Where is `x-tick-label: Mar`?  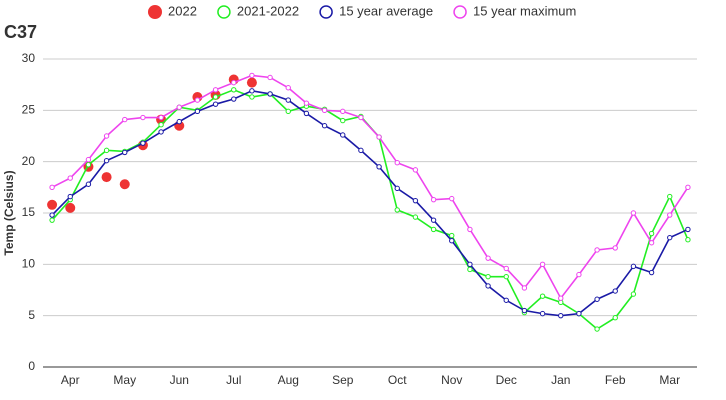
x-tick-label: Mar is located at coordinates (669, 380).